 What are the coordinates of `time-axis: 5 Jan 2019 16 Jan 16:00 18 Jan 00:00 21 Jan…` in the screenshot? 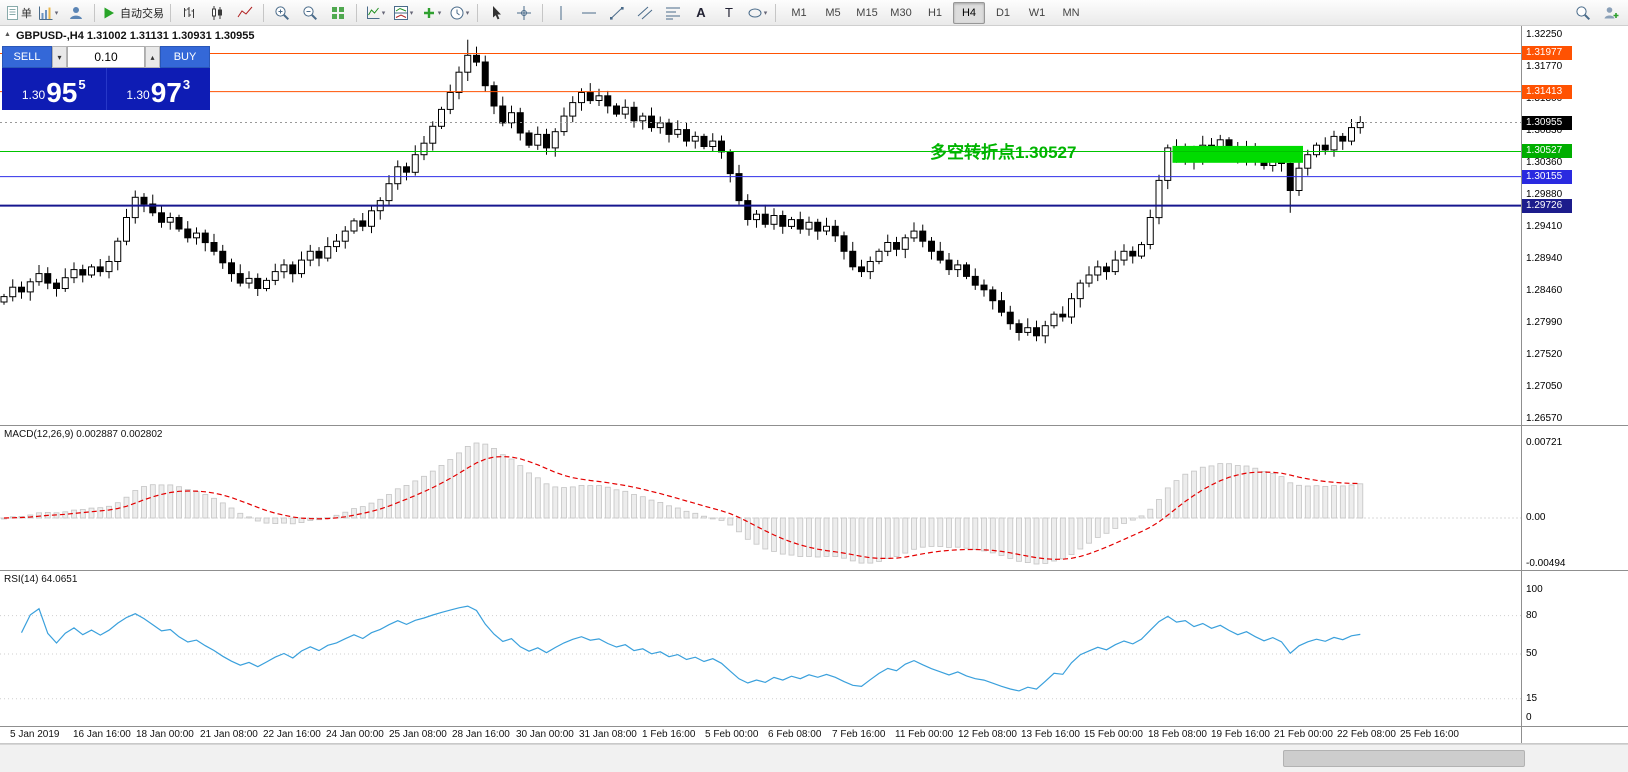 It's located at (814, 735).